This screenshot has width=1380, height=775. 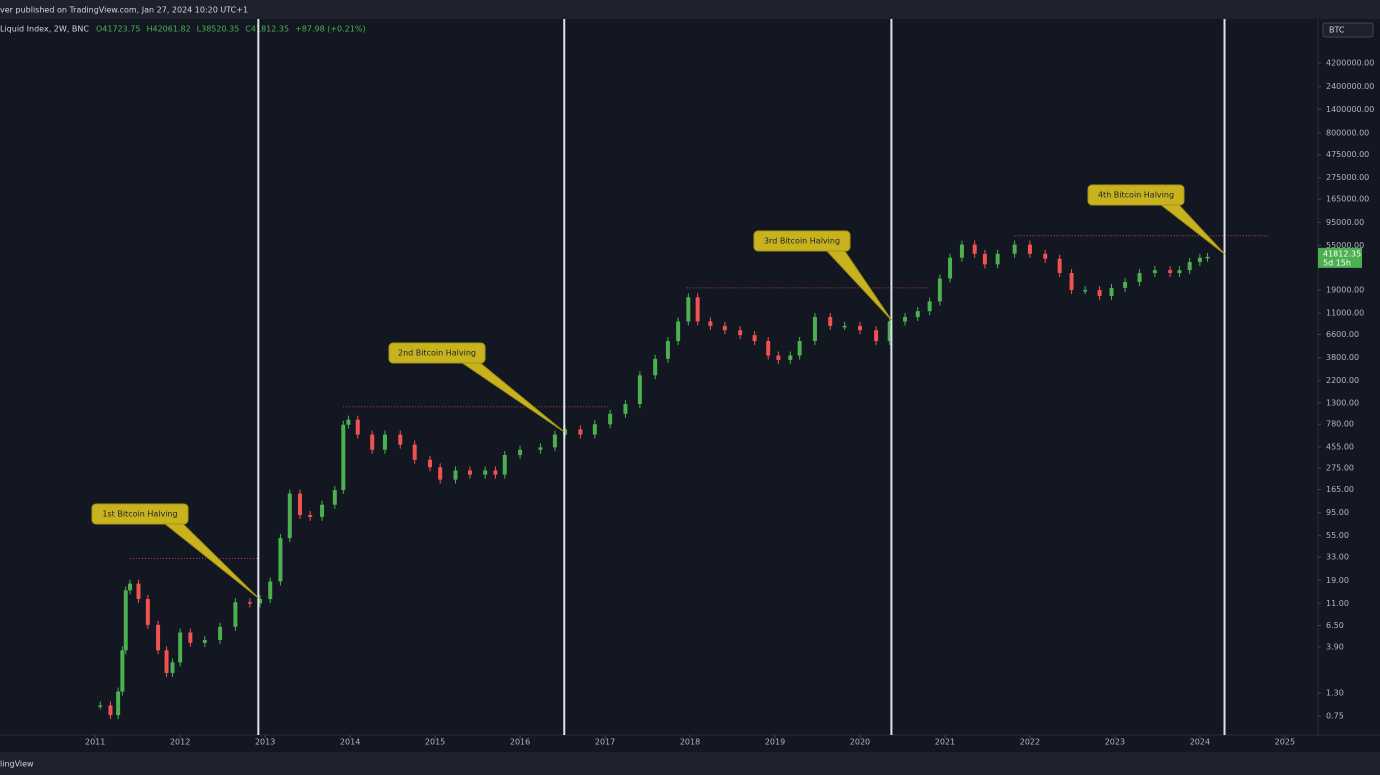 What do you see at coordinates (1337, 535) in the screenshot?
I see `y-tick-label: 55.00` at bounding box center [1337, 535].